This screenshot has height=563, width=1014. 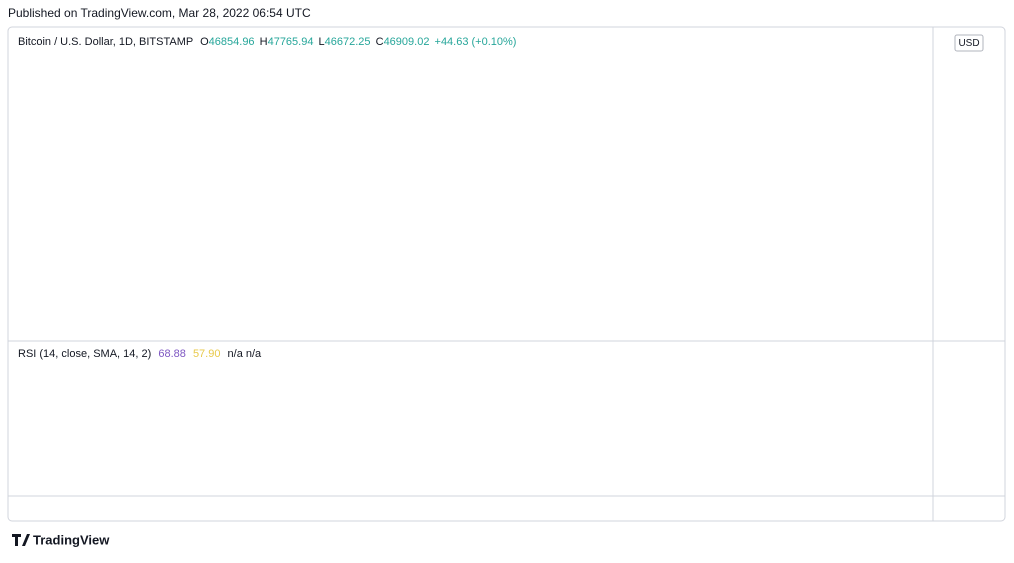 What do you see at coordinates (476, 42) in the screenshot?
I see `change: +44.63 (+0.10%)` at bounding box center [476, 42].